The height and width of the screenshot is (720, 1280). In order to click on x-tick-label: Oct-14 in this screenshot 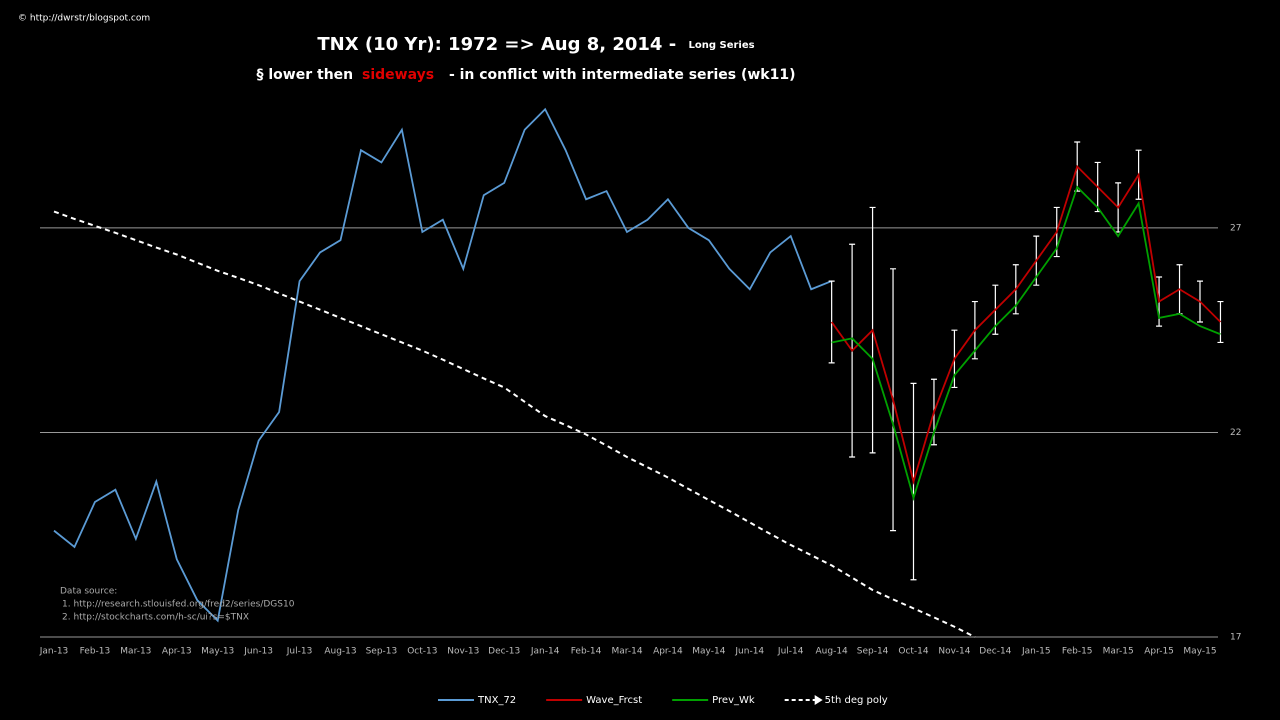, I will do `click(913, 652)`.